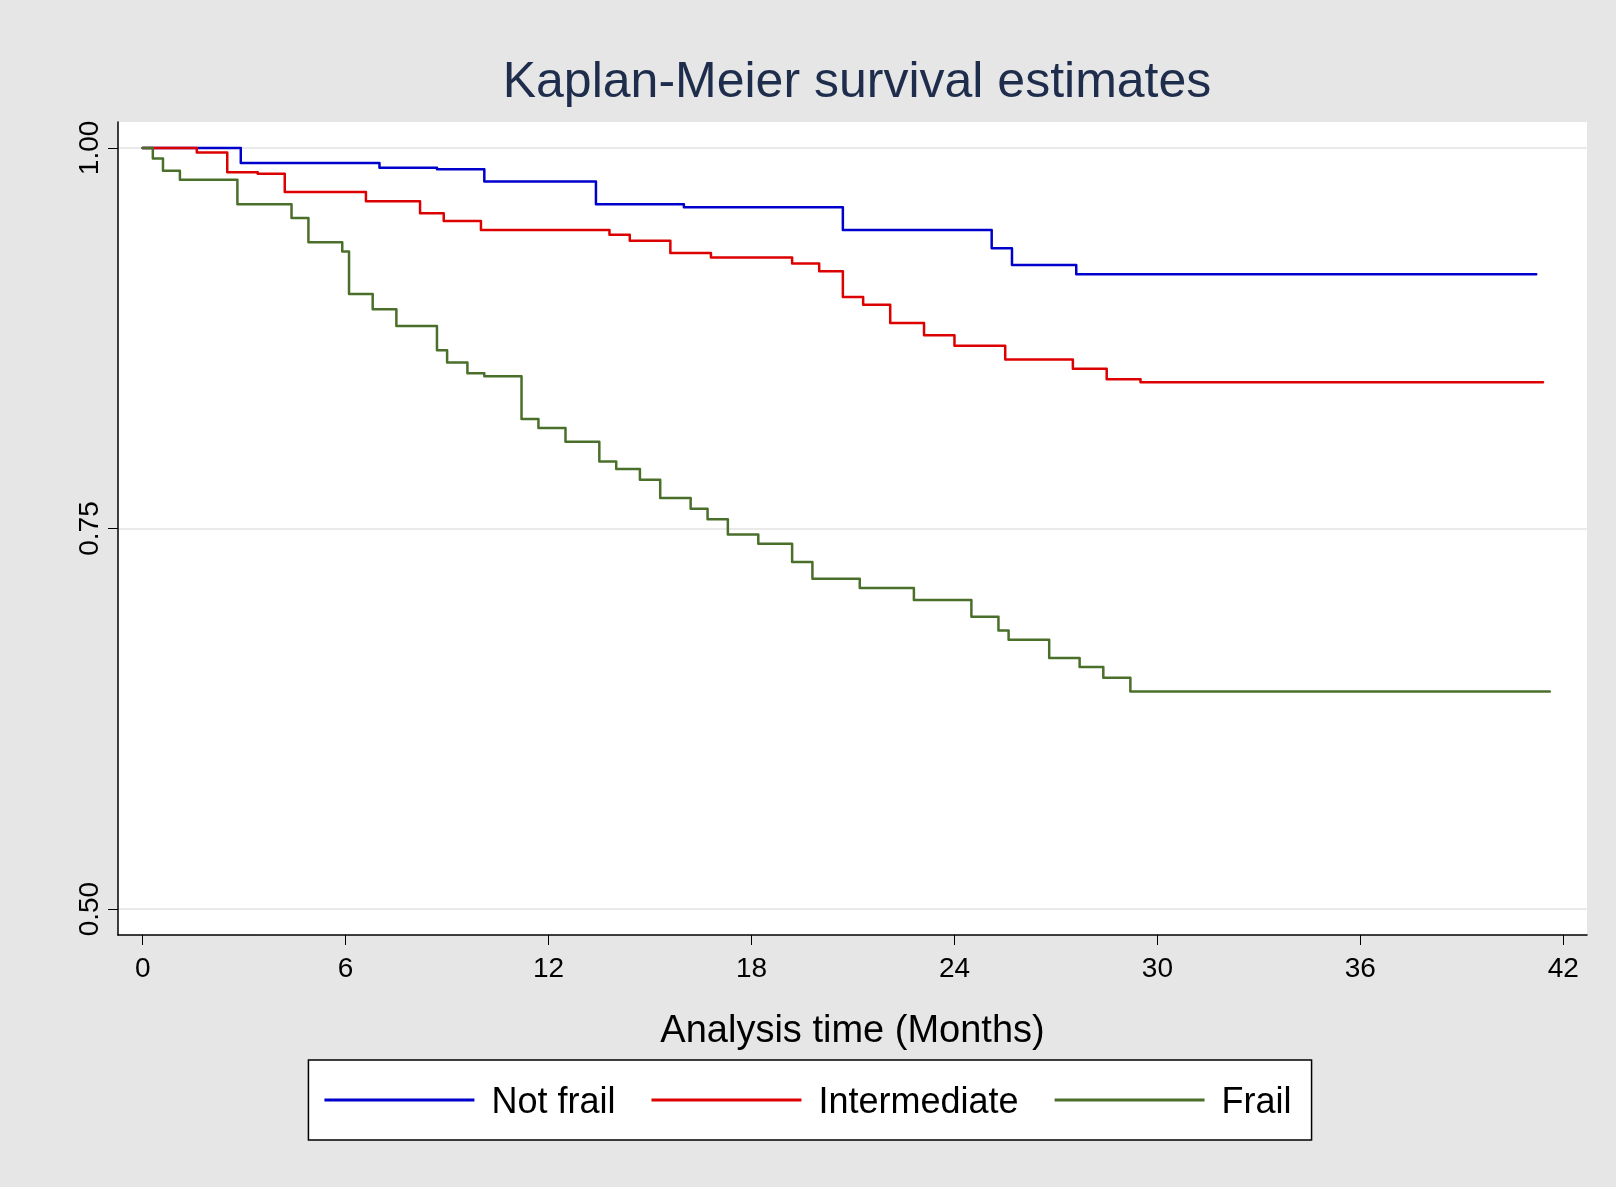 This screenshot has height=1187, width=1616. Describe the element at coordinates (345, 967) in the screenshot. I see `x-tick-label: 6` at that location.